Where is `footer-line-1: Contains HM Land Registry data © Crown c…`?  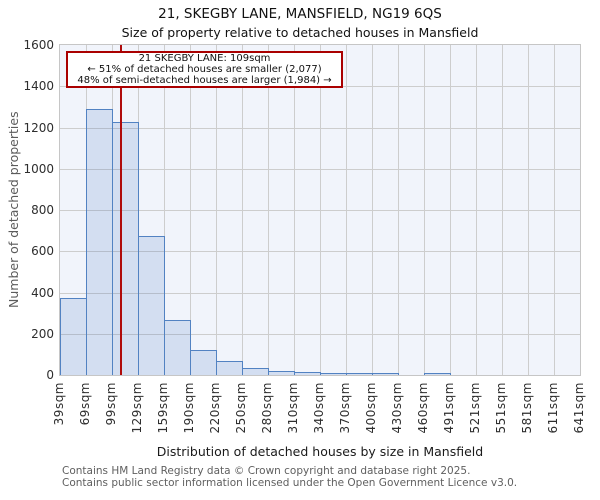
footer-line-1: Contains HM Land Registry data © Crown c… is located at coordinates (266, 471).